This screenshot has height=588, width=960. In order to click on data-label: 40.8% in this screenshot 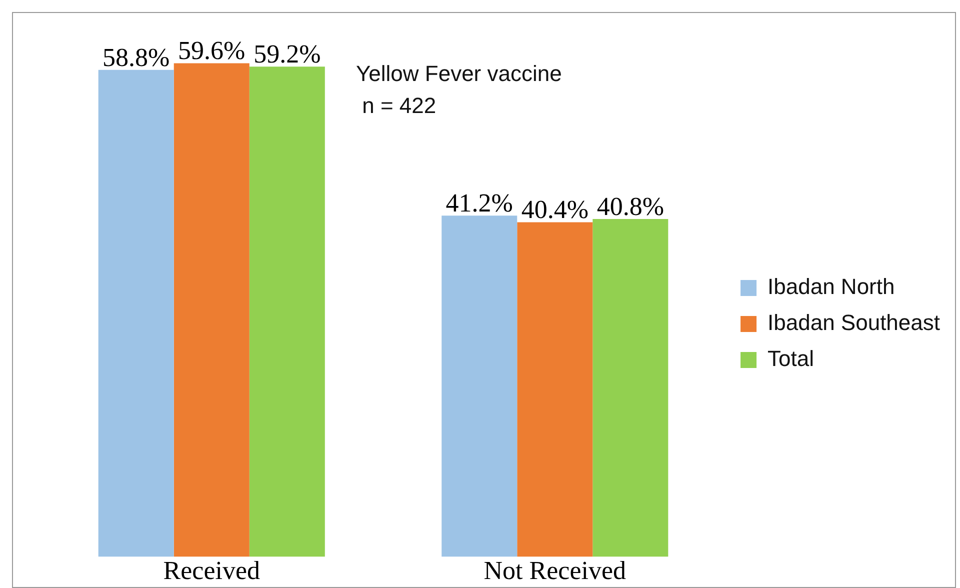, I will do `click(630, 206)`.